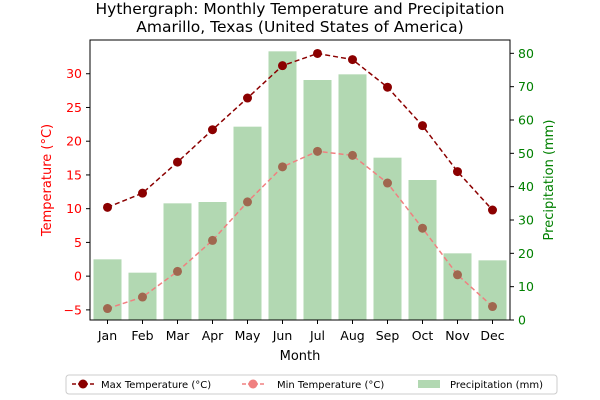  What do you see at coordinates (74, 208) in the screenshot?
I see `left-tick-label: 10` at bounding box center [74, 208].